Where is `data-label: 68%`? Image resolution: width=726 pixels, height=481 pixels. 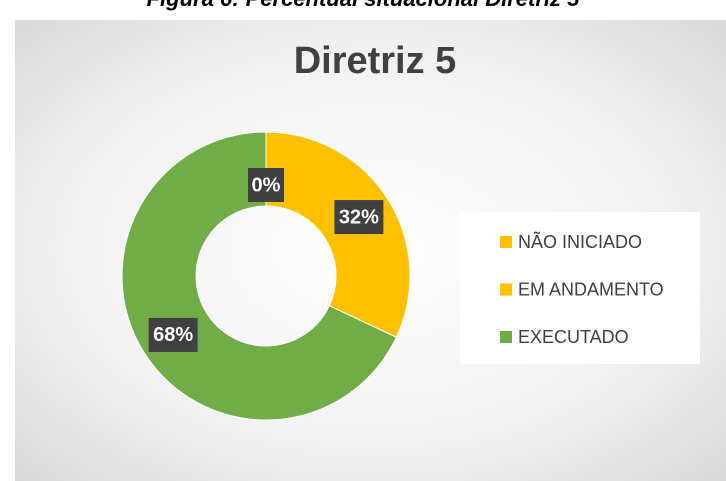
data-label: 68% is located at coordinates (173, 335).